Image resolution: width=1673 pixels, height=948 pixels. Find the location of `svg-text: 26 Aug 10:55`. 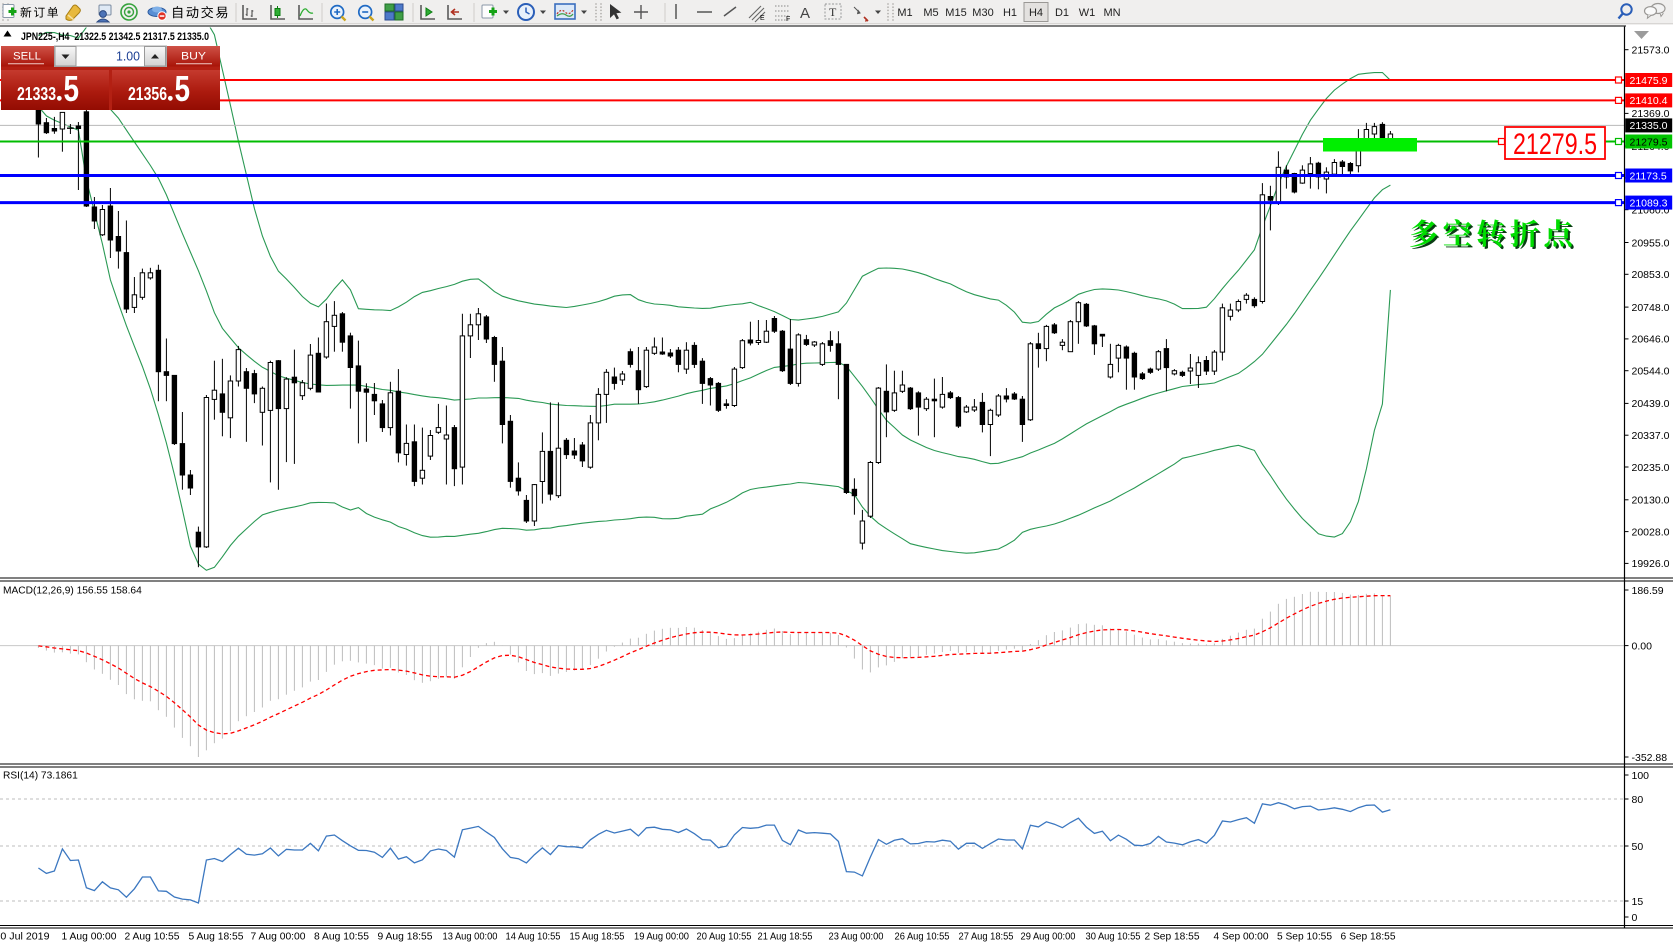

svg-text: 26 Aug 10:55 is located at coordinates (922, 937).